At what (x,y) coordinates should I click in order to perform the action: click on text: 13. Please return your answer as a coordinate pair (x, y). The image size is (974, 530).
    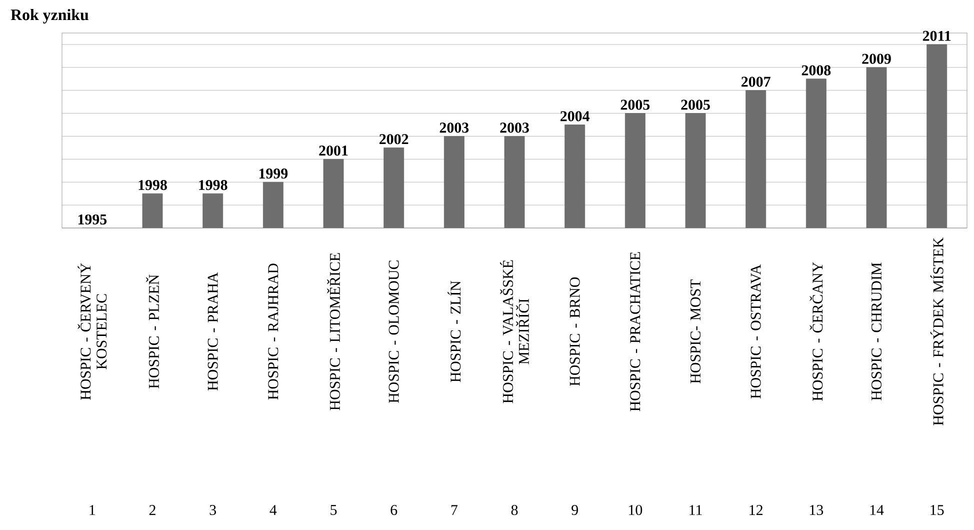
    Looking at the image, I should click on (817, 510).